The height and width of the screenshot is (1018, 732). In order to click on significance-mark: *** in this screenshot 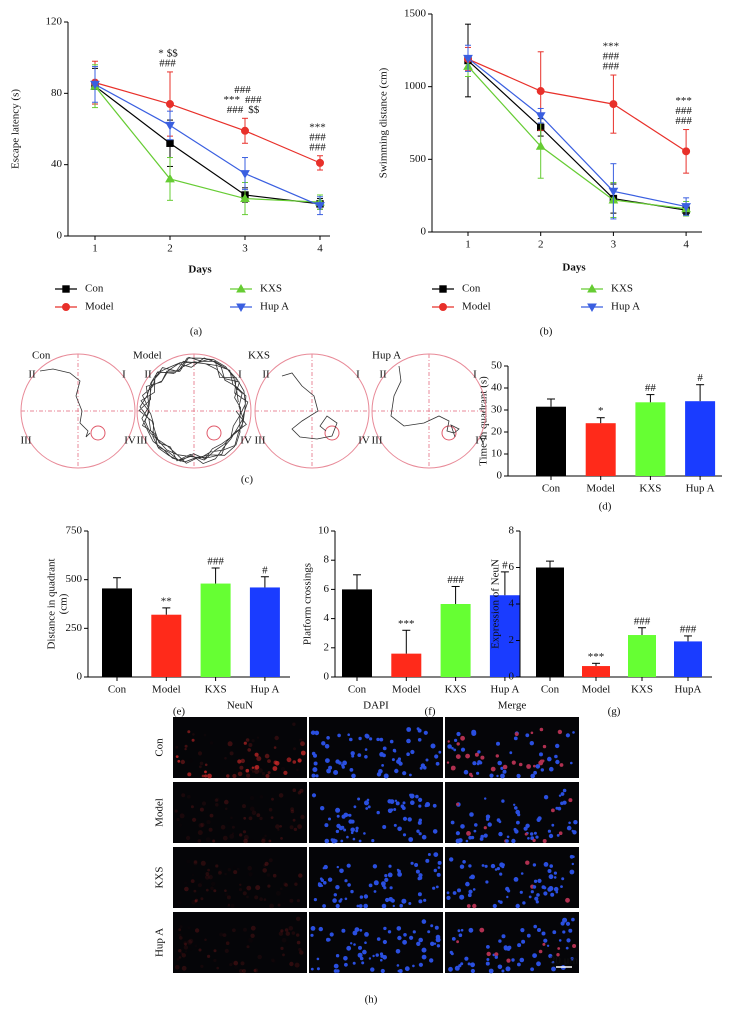, I will do `click(406, 624)`.